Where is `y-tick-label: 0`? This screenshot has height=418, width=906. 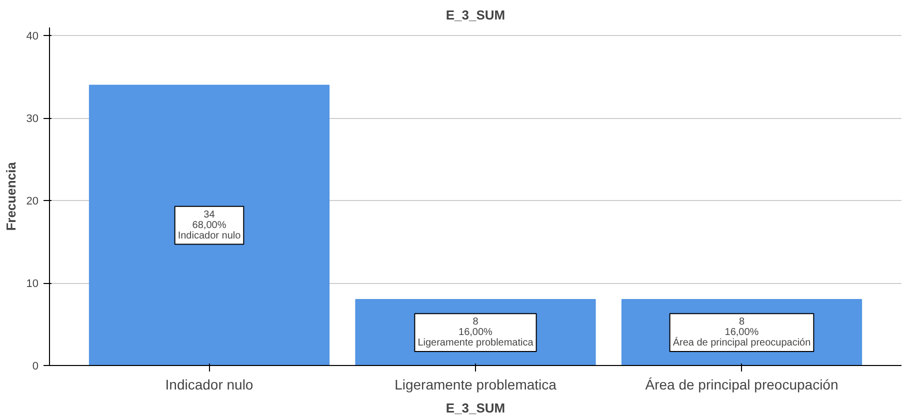
y-tick-label: 0 is located at coordinates (35, 366).